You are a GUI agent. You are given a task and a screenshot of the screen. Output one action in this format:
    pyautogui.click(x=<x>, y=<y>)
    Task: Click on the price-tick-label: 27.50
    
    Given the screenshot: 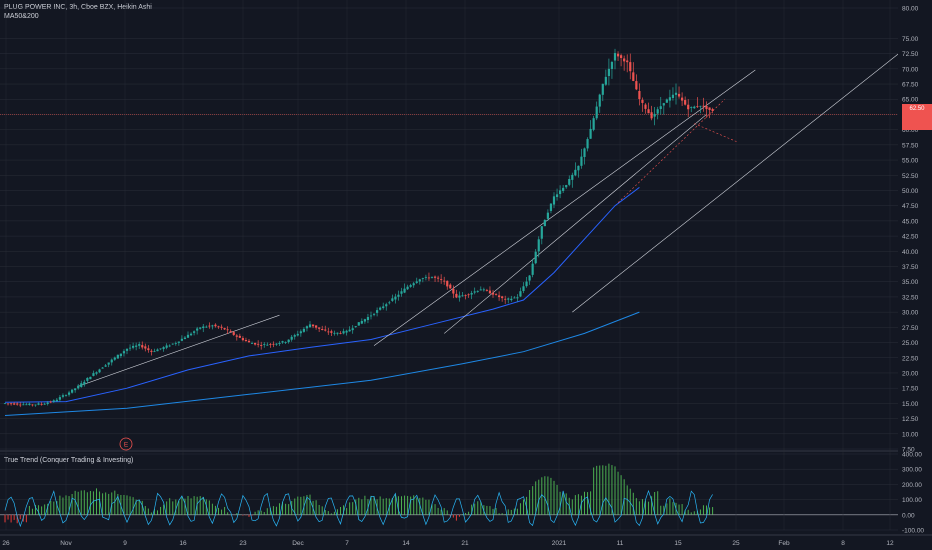 What is the action you would take?
    pyautogui.click(x=910, y=328)
    